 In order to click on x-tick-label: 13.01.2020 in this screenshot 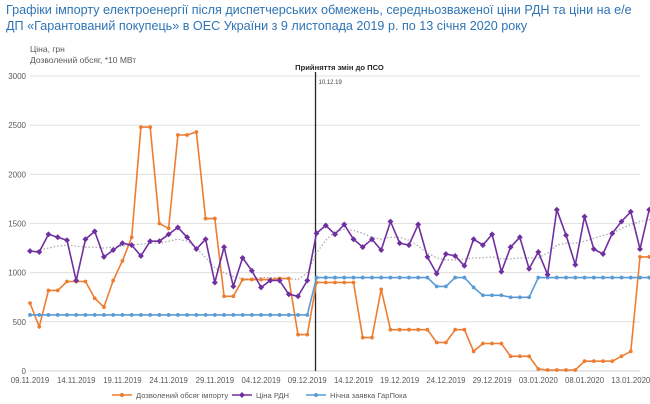, I will do `click(630, 380)`.